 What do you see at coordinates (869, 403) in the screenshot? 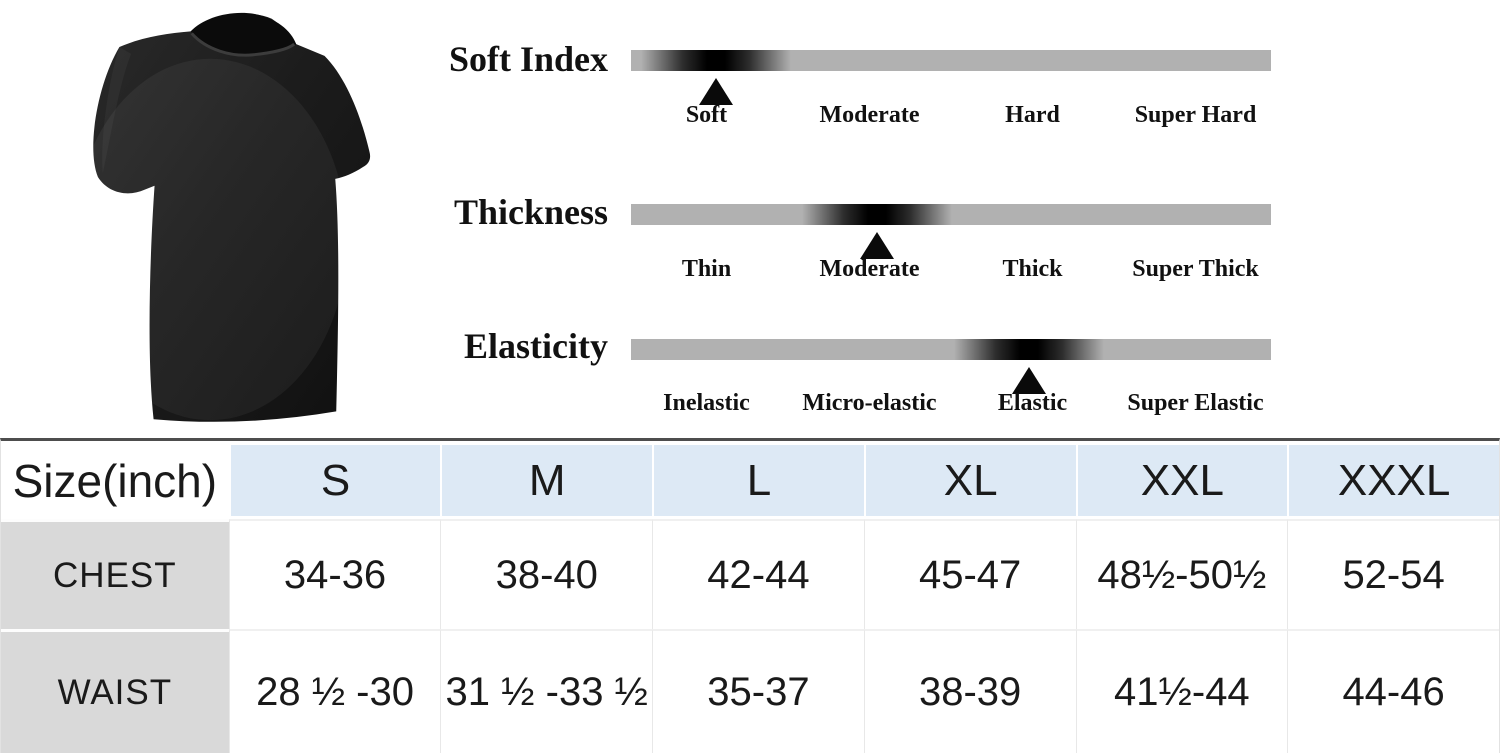
I see `scale-label: Micro-elastic` at bounding box center [869, 403].